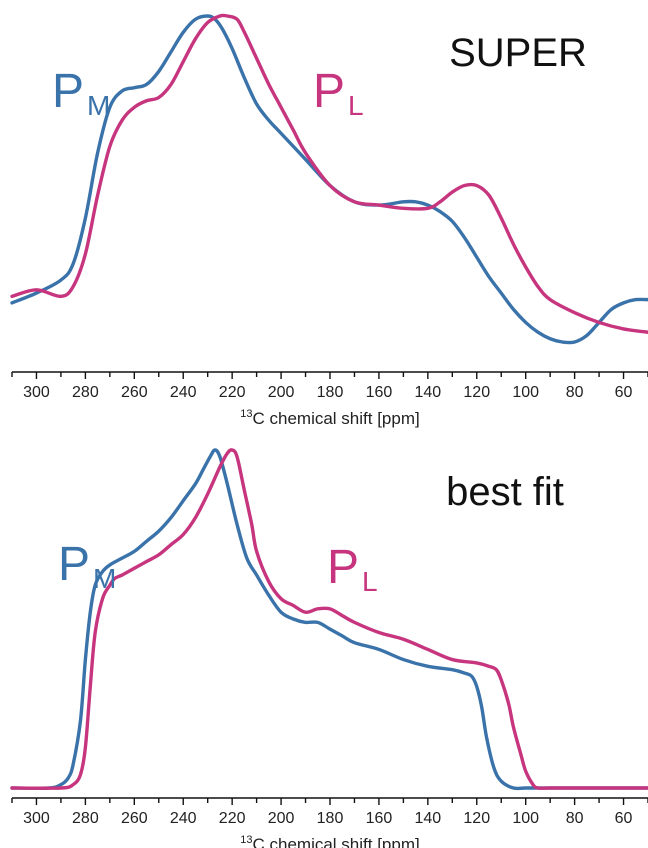 This screenshot has height=848, width=648. What do you see at coordinates (427, 392) in the screenshot?
I see `chart1-tick-label: 140` at bounding box center [427, 392].